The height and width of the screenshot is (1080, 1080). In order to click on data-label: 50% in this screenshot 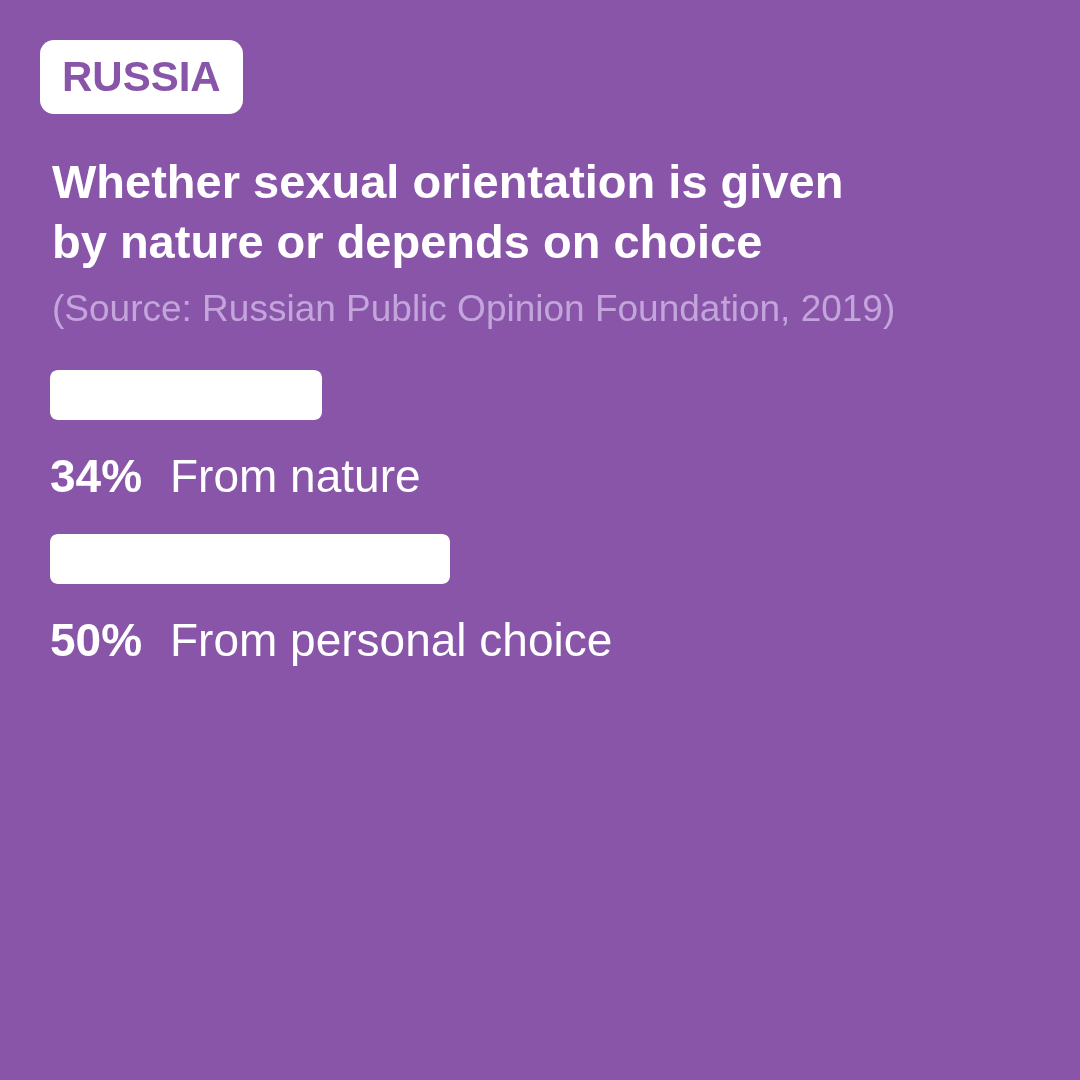, I will do `click(96, 640)`.